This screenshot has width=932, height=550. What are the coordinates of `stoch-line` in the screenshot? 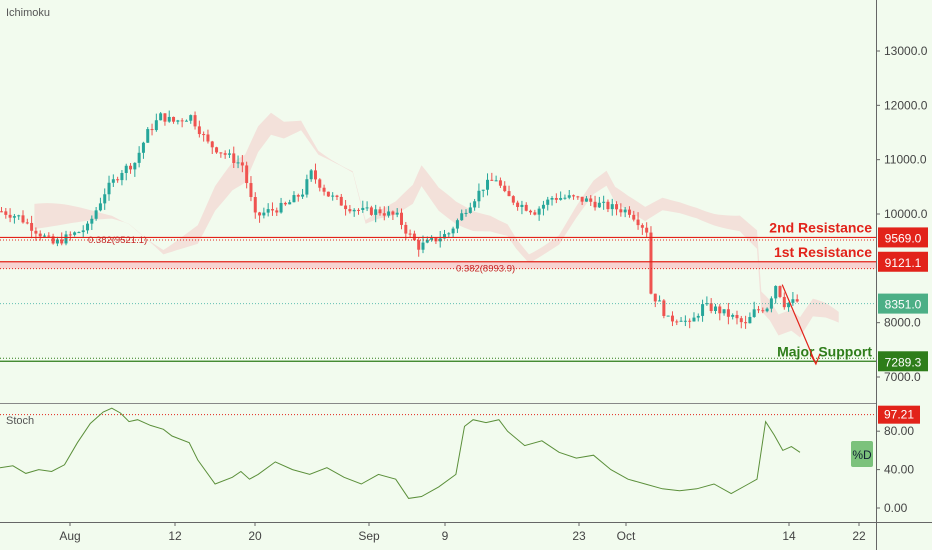 It's located at (400, 453).